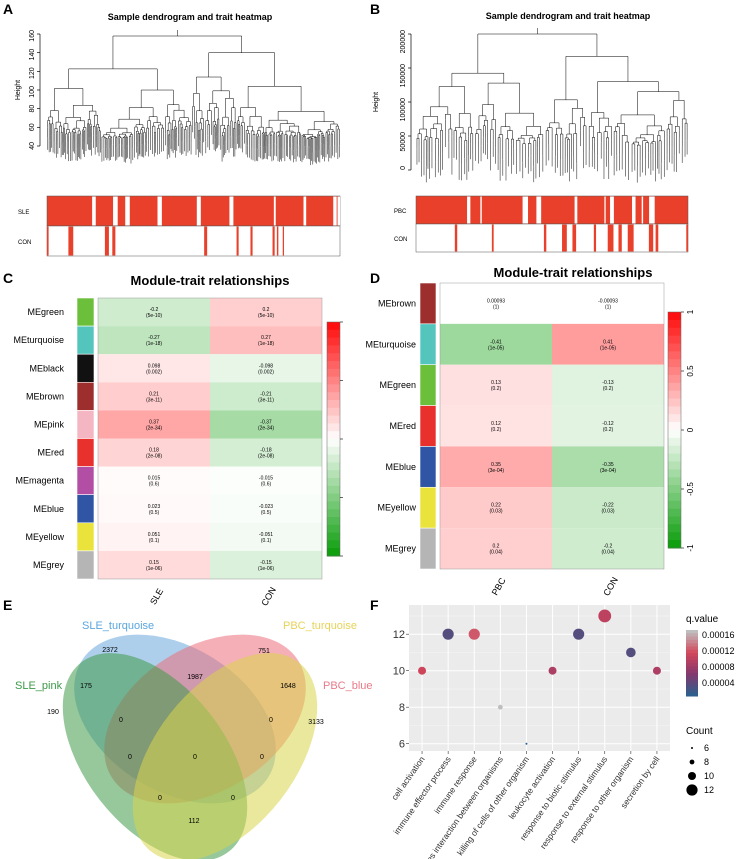 The width and height of the screenshot is (738, 859). What do you see at coordinates (316, 722) in the screenshot?
I see `venn-count: 3133` at bounding box center [316, 722].